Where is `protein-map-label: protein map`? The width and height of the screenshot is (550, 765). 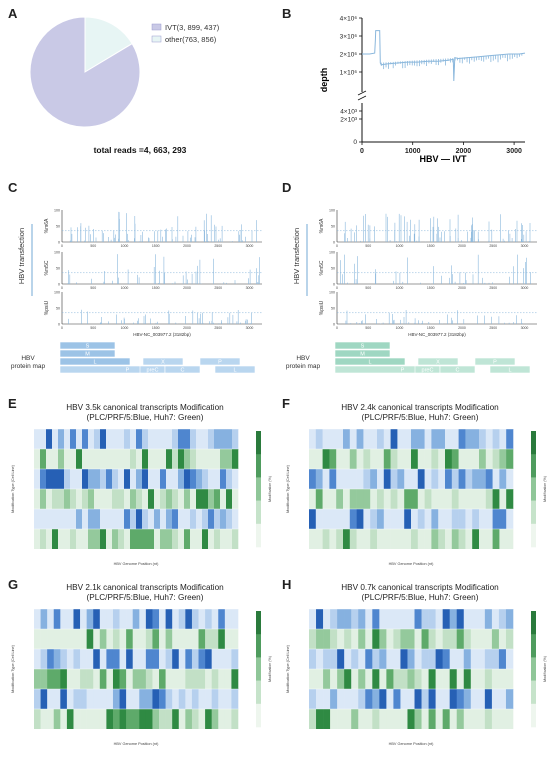
protein-map-label: protein map is located at coordinates (28, 366).